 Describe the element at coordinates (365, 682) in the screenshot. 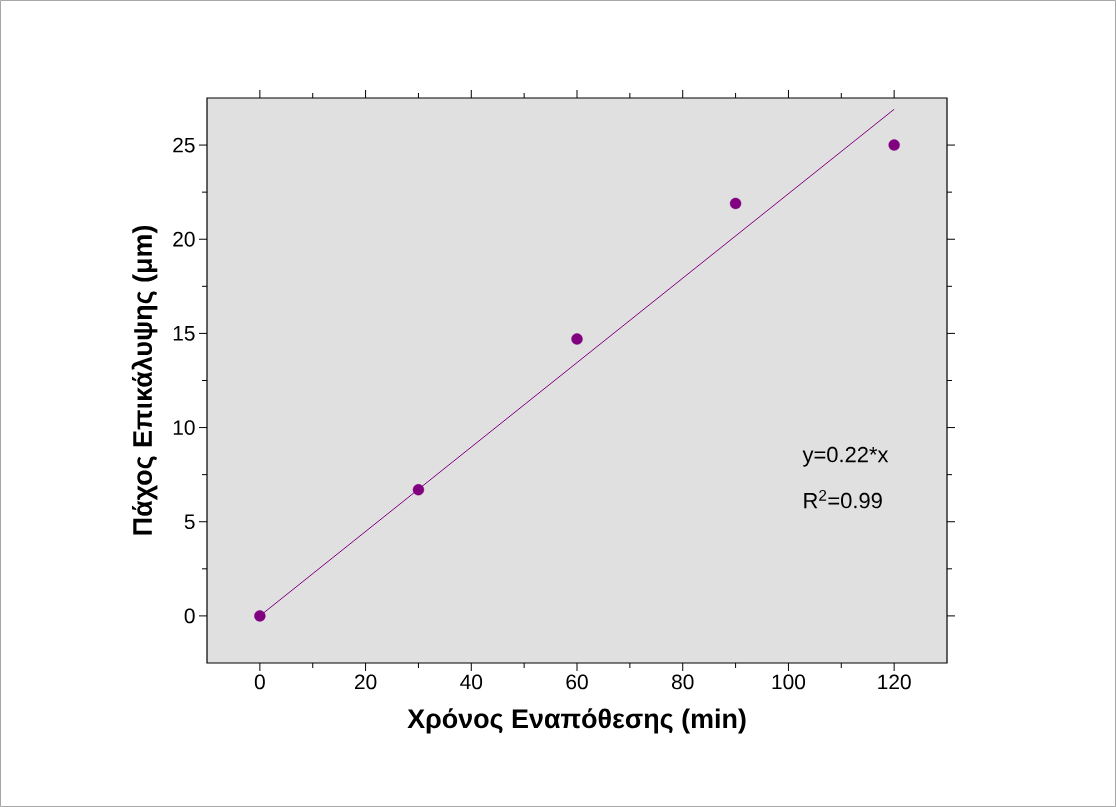

I see `x-tick-label: 20` at that location.